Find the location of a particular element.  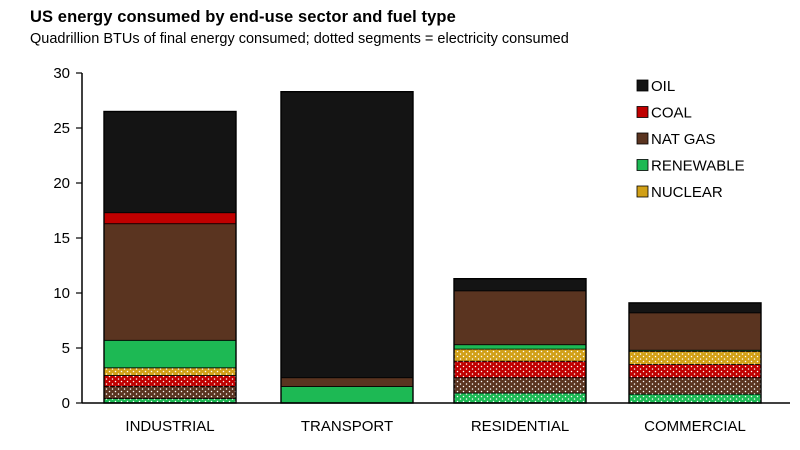

y-tick-label: 15 is located at coordinates (61, 238).